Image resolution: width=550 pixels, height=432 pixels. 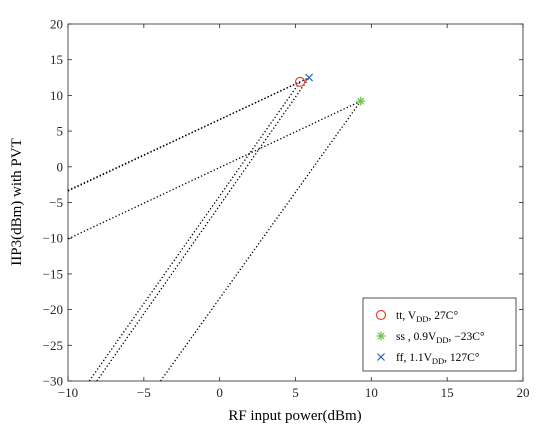 What do you see at coordinates (188, 134) in the screenshot?
I see `trend-line` at bounding box center [188, 134].